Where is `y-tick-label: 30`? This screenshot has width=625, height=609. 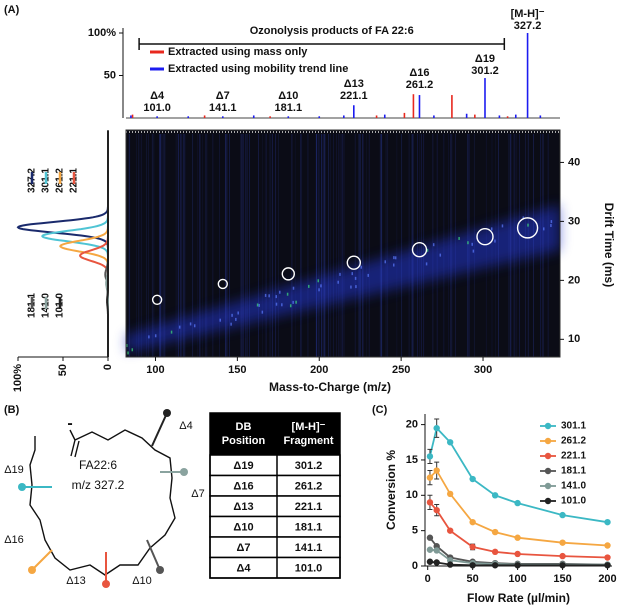 y-tick-label: 30 is located at coordinates (574, 221).